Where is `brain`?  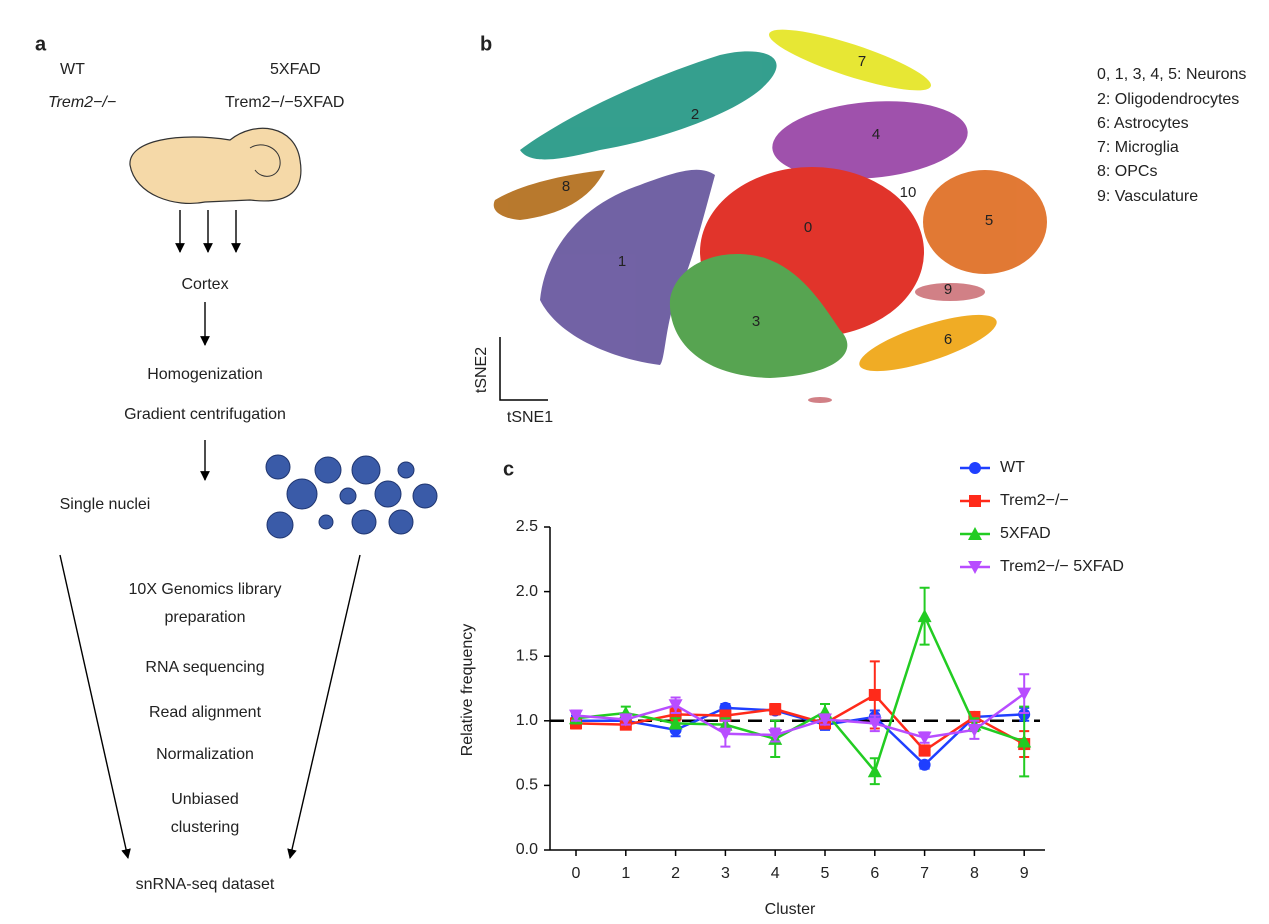
brain is located at coordinates (215, 166).